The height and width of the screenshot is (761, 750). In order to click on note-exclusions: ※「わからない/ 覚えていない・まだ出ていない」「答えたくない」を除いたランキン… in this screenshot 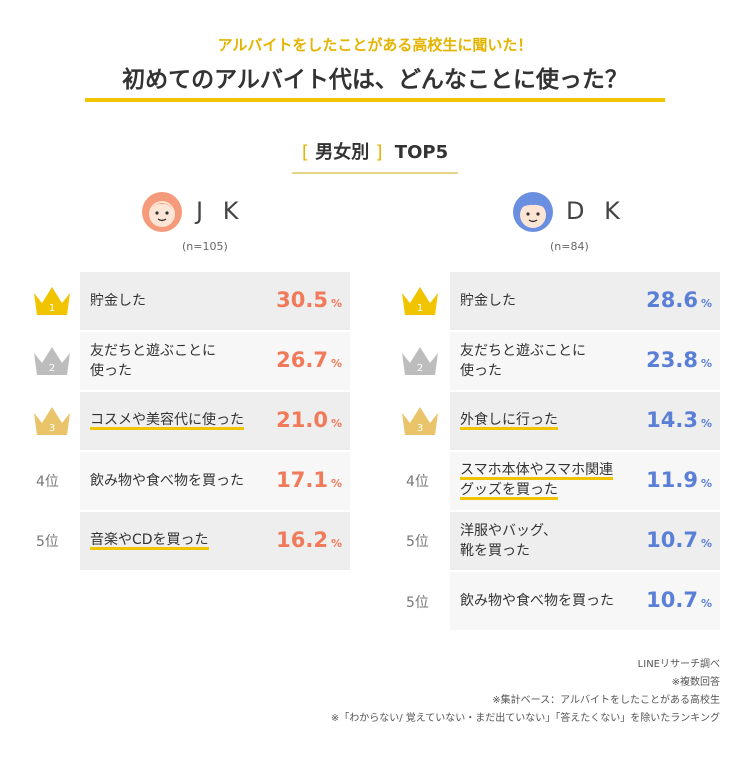, I will do `click(525, 718)`.